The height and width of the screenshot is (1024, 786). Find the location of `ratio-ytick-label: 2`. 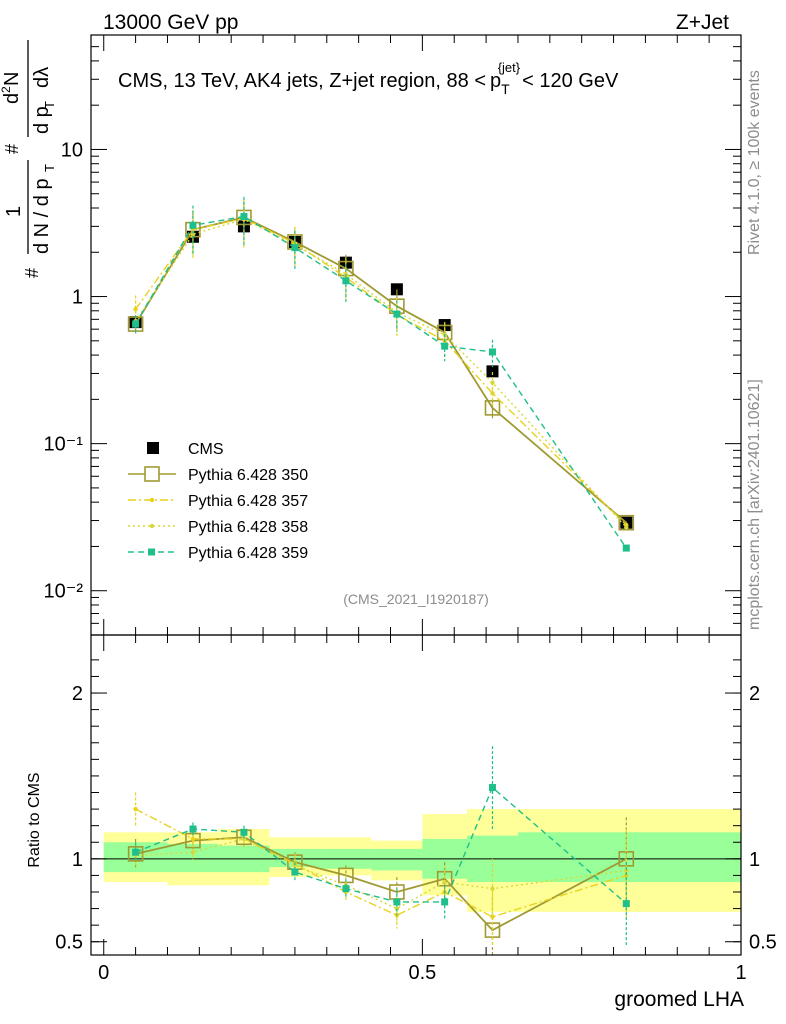

ratio-ytick-label: 2 is located at coordinates (77, 694).